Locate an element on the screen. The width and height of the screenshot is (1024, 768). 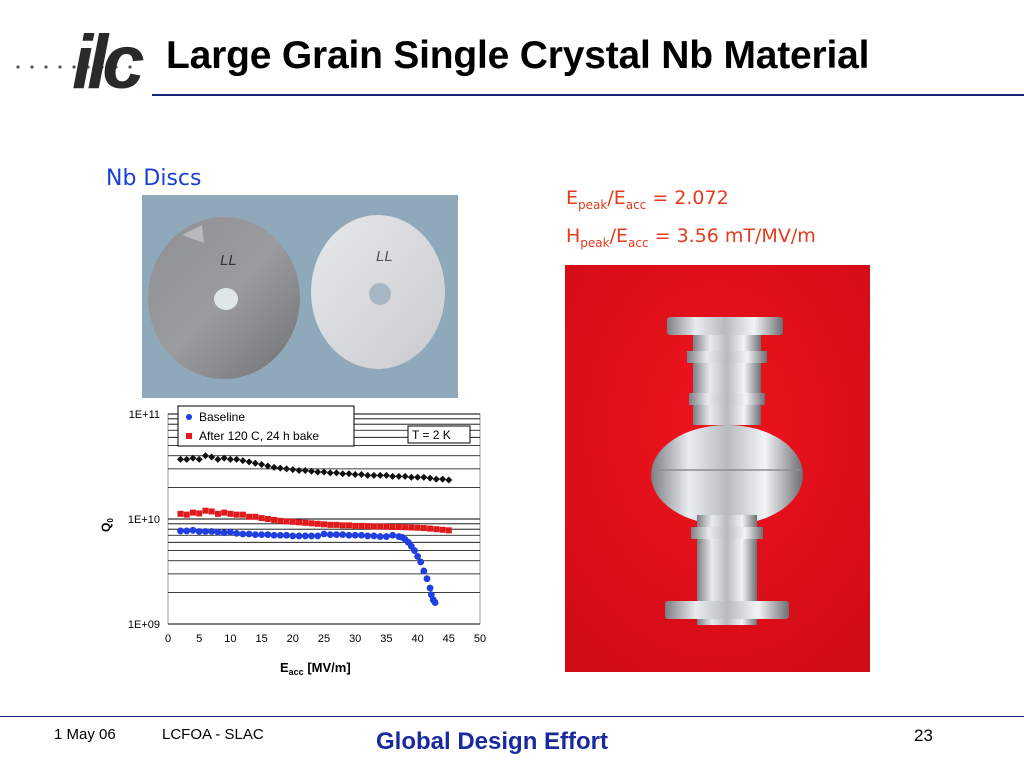
series-diamond is located at coordinates (314, 468).